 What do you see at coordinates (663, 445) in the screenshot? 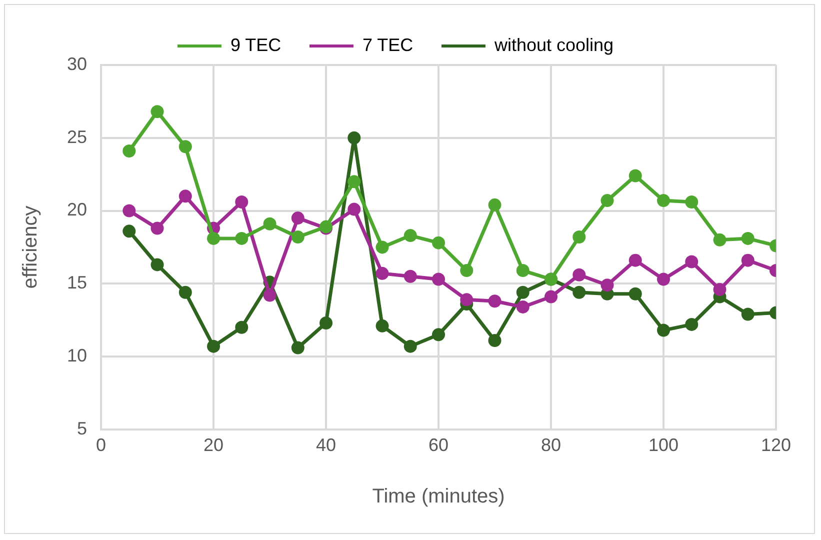
I see `x-tick-label: 100` at bounding box center [663, 445].